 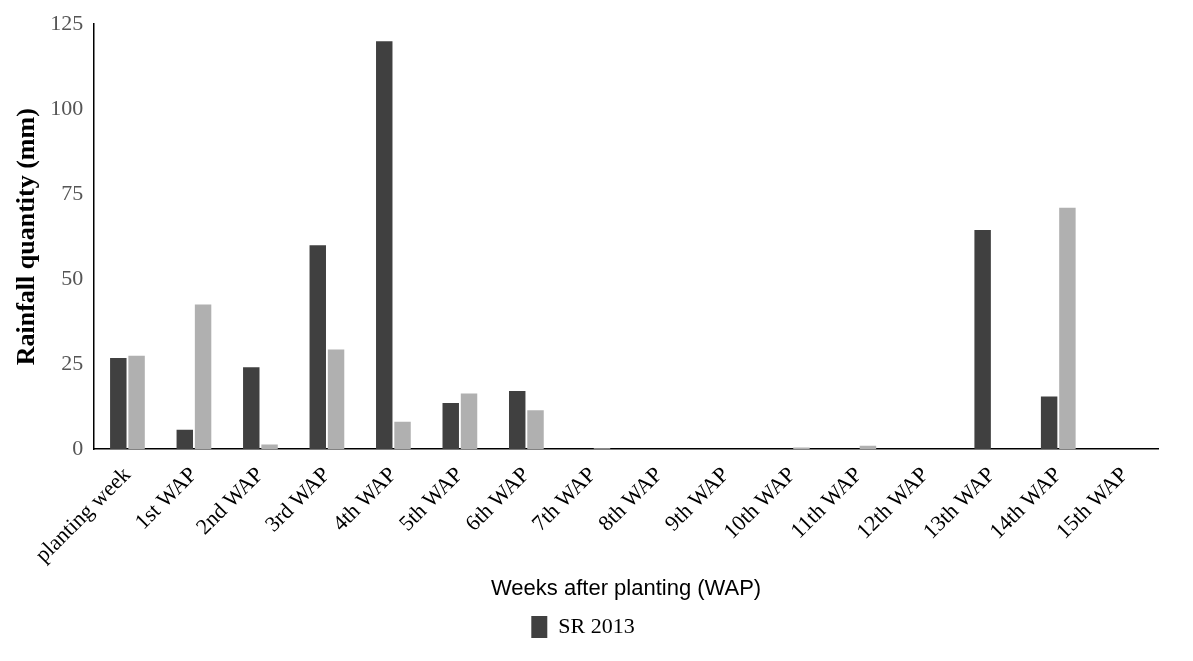 I want to click on y-tick-label: 50, so click(x=72, y=277).